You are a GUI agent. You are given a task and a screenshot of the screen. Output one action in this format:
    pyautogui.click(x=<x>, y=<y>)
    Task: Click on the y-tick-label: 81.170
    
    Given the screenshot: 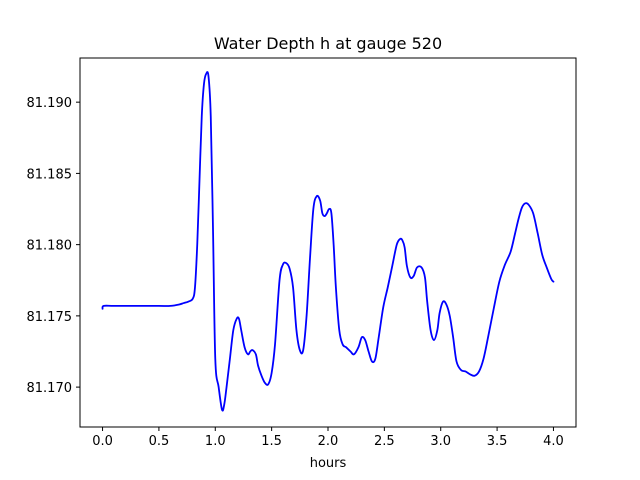 What is the action you would take?
    pyautogui.click(x=50, y=388)
    